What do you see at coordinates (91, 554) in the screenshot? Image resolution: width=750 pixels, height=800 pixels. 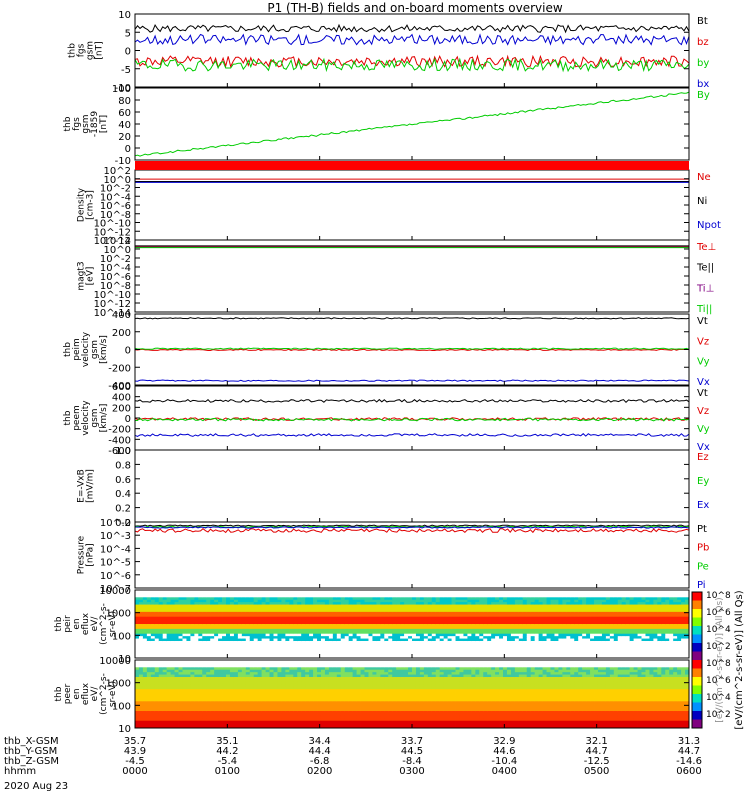 I see `y-axis-label: [nPa]` at bounding box center [91, 554].